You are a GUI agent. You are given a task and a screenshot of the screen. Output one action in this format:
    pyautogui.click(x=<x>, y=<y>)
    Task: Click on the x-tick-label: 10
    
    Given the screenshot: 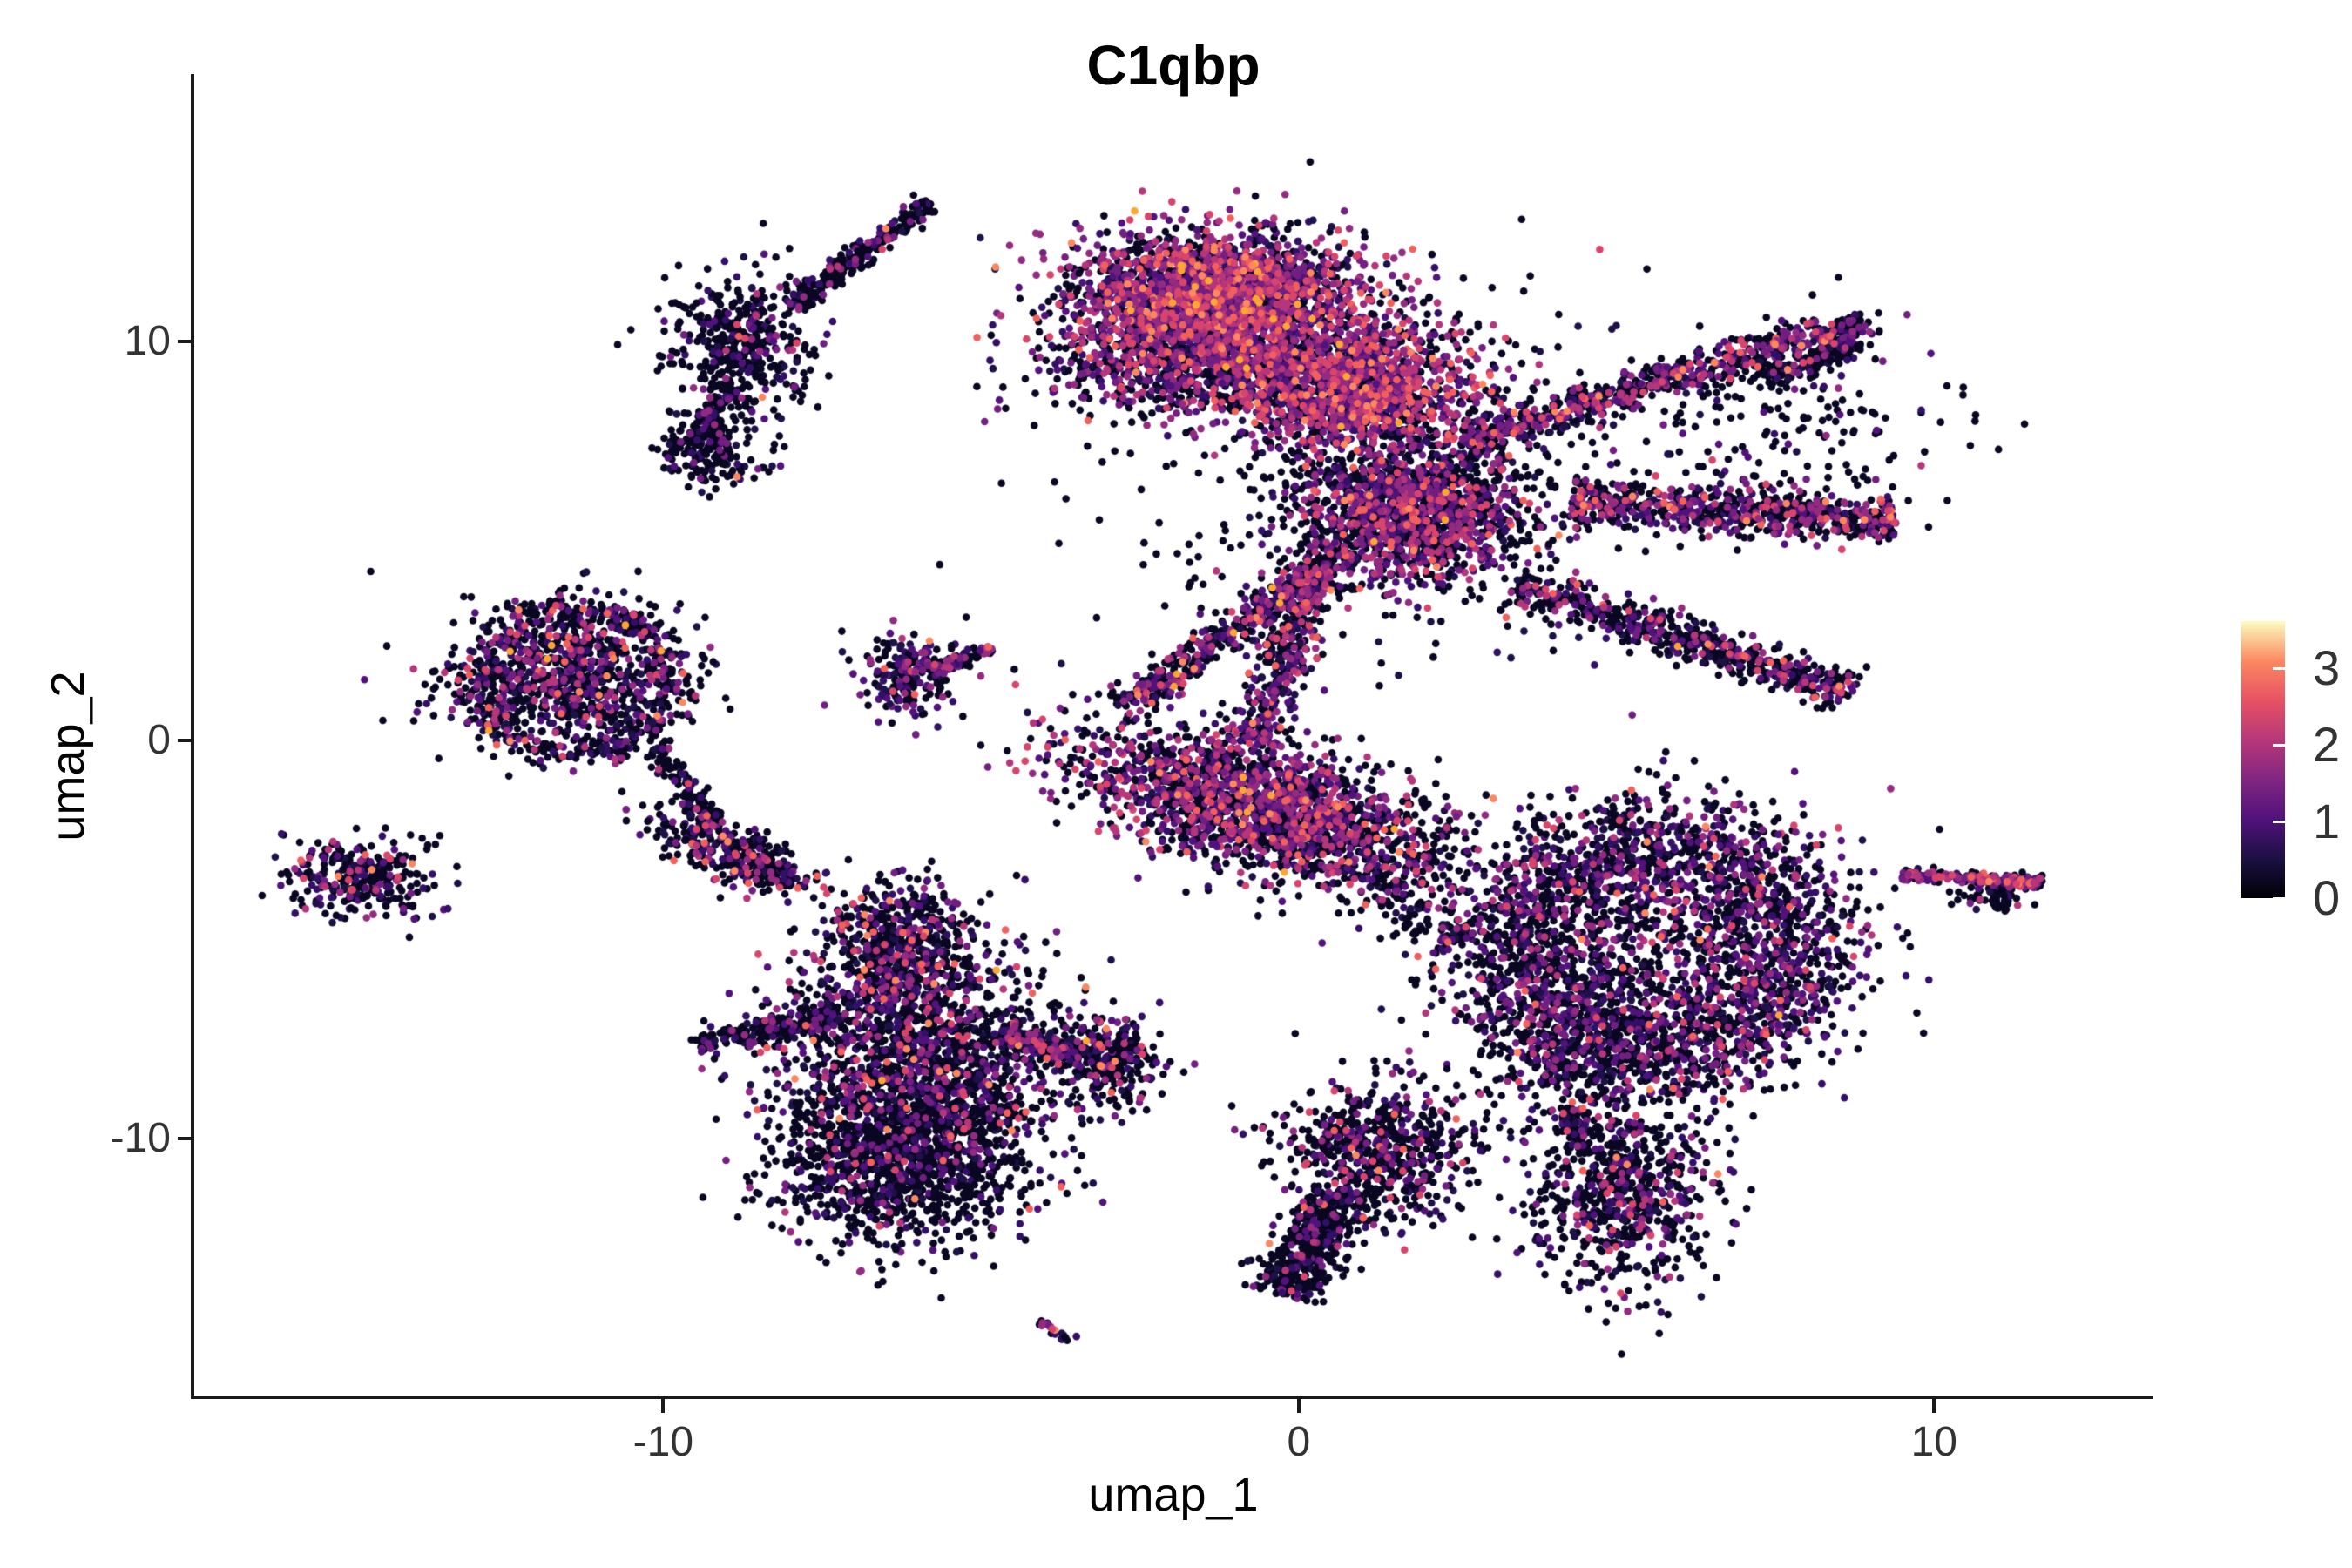 What is the action you would take?
    pyautogui.click(x=1934, y=1442)
    